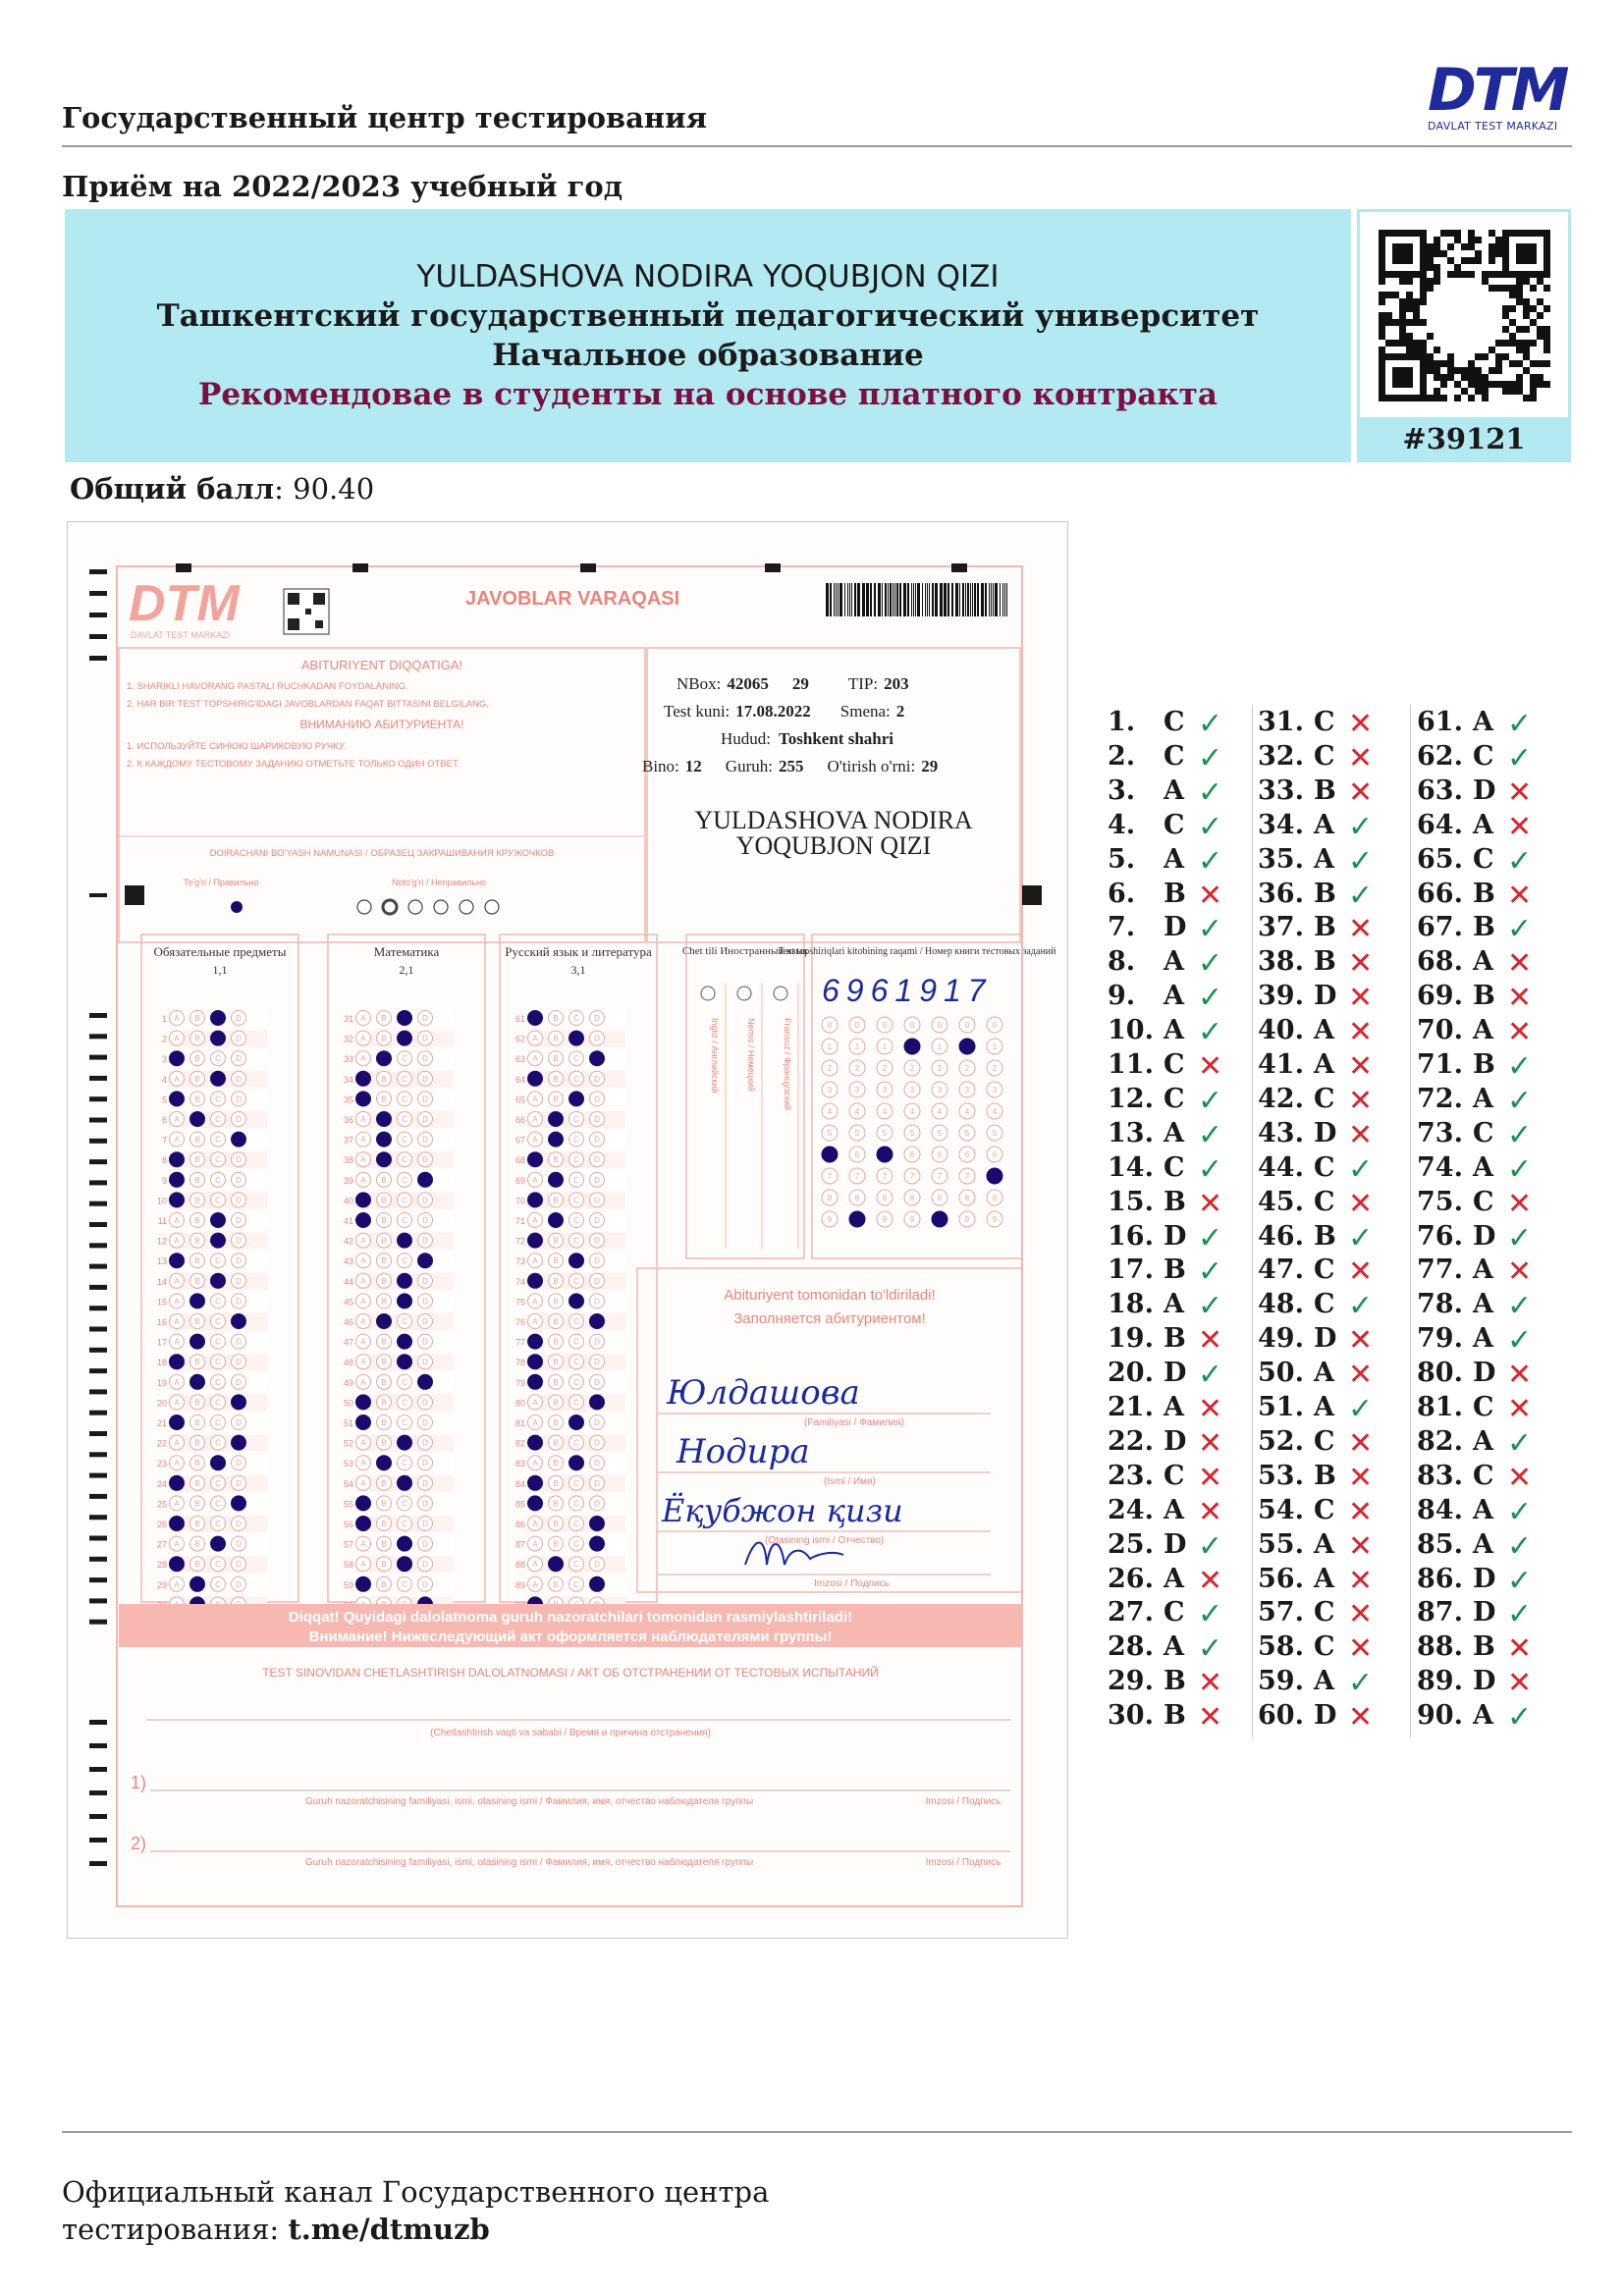  What do you see at coordinates (348, 1343) in the screenshot?
I see `bubble-row-number: 47` at bounding box center [348, 1343].